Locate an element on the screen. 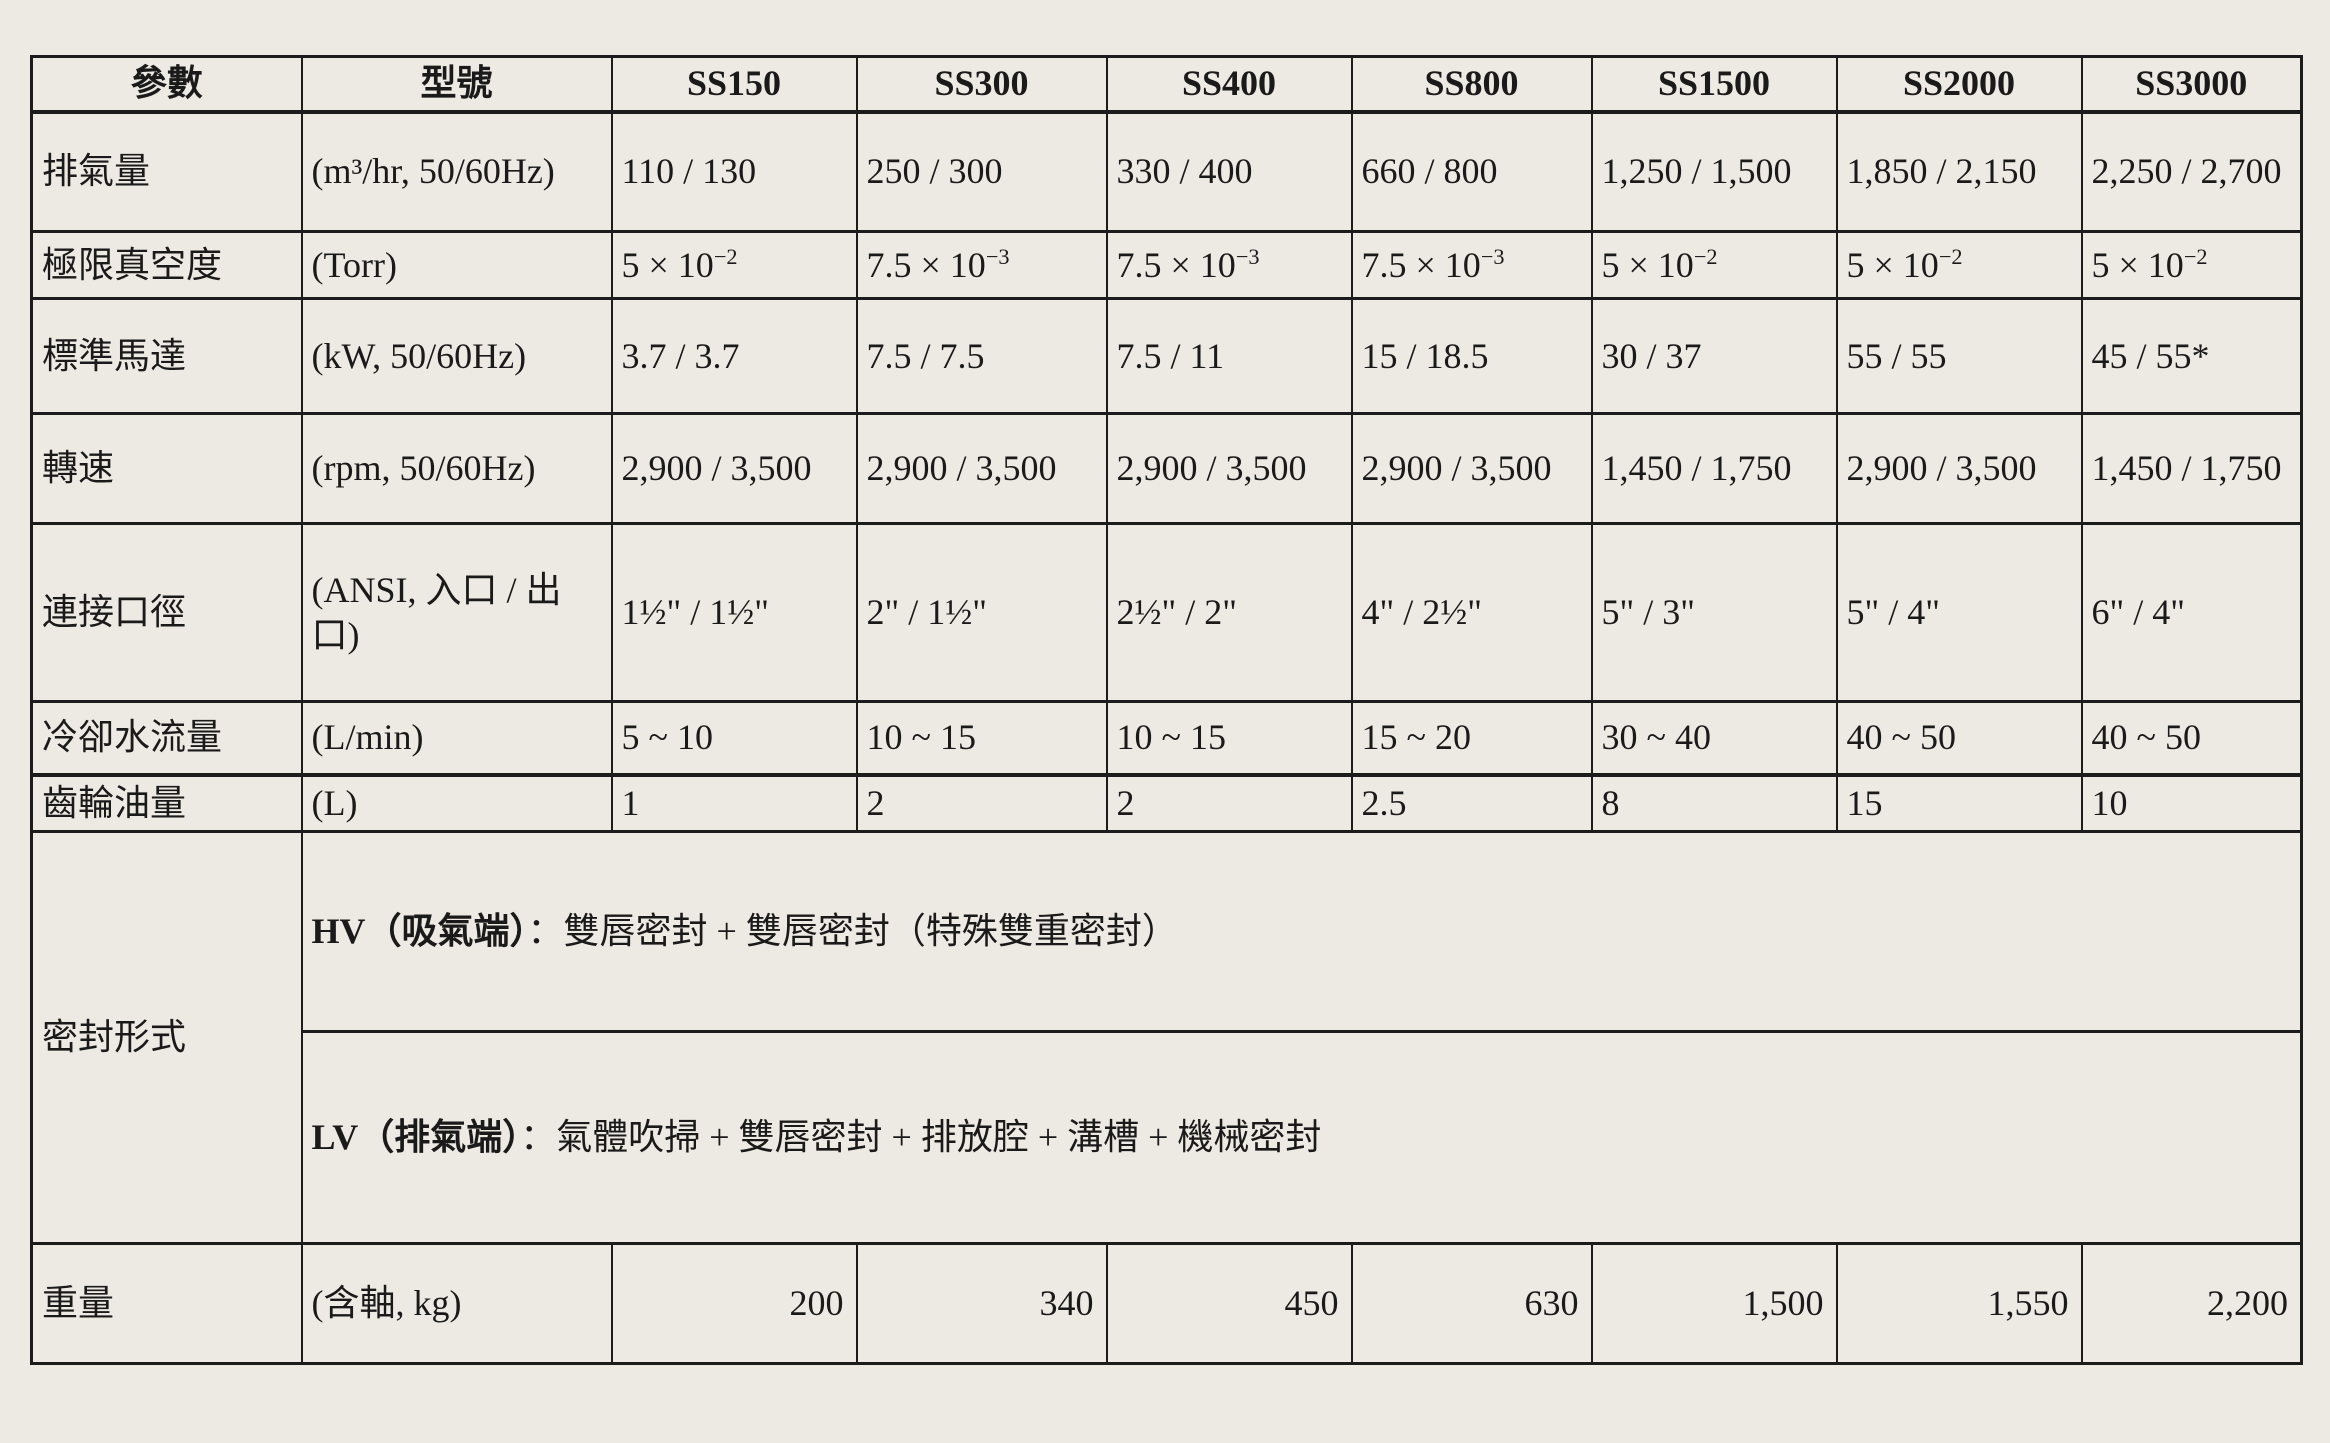 The width and height of the screenshot is (2330, 1443). value-cell: 2,200 is located at coordinates (2191, 1303).